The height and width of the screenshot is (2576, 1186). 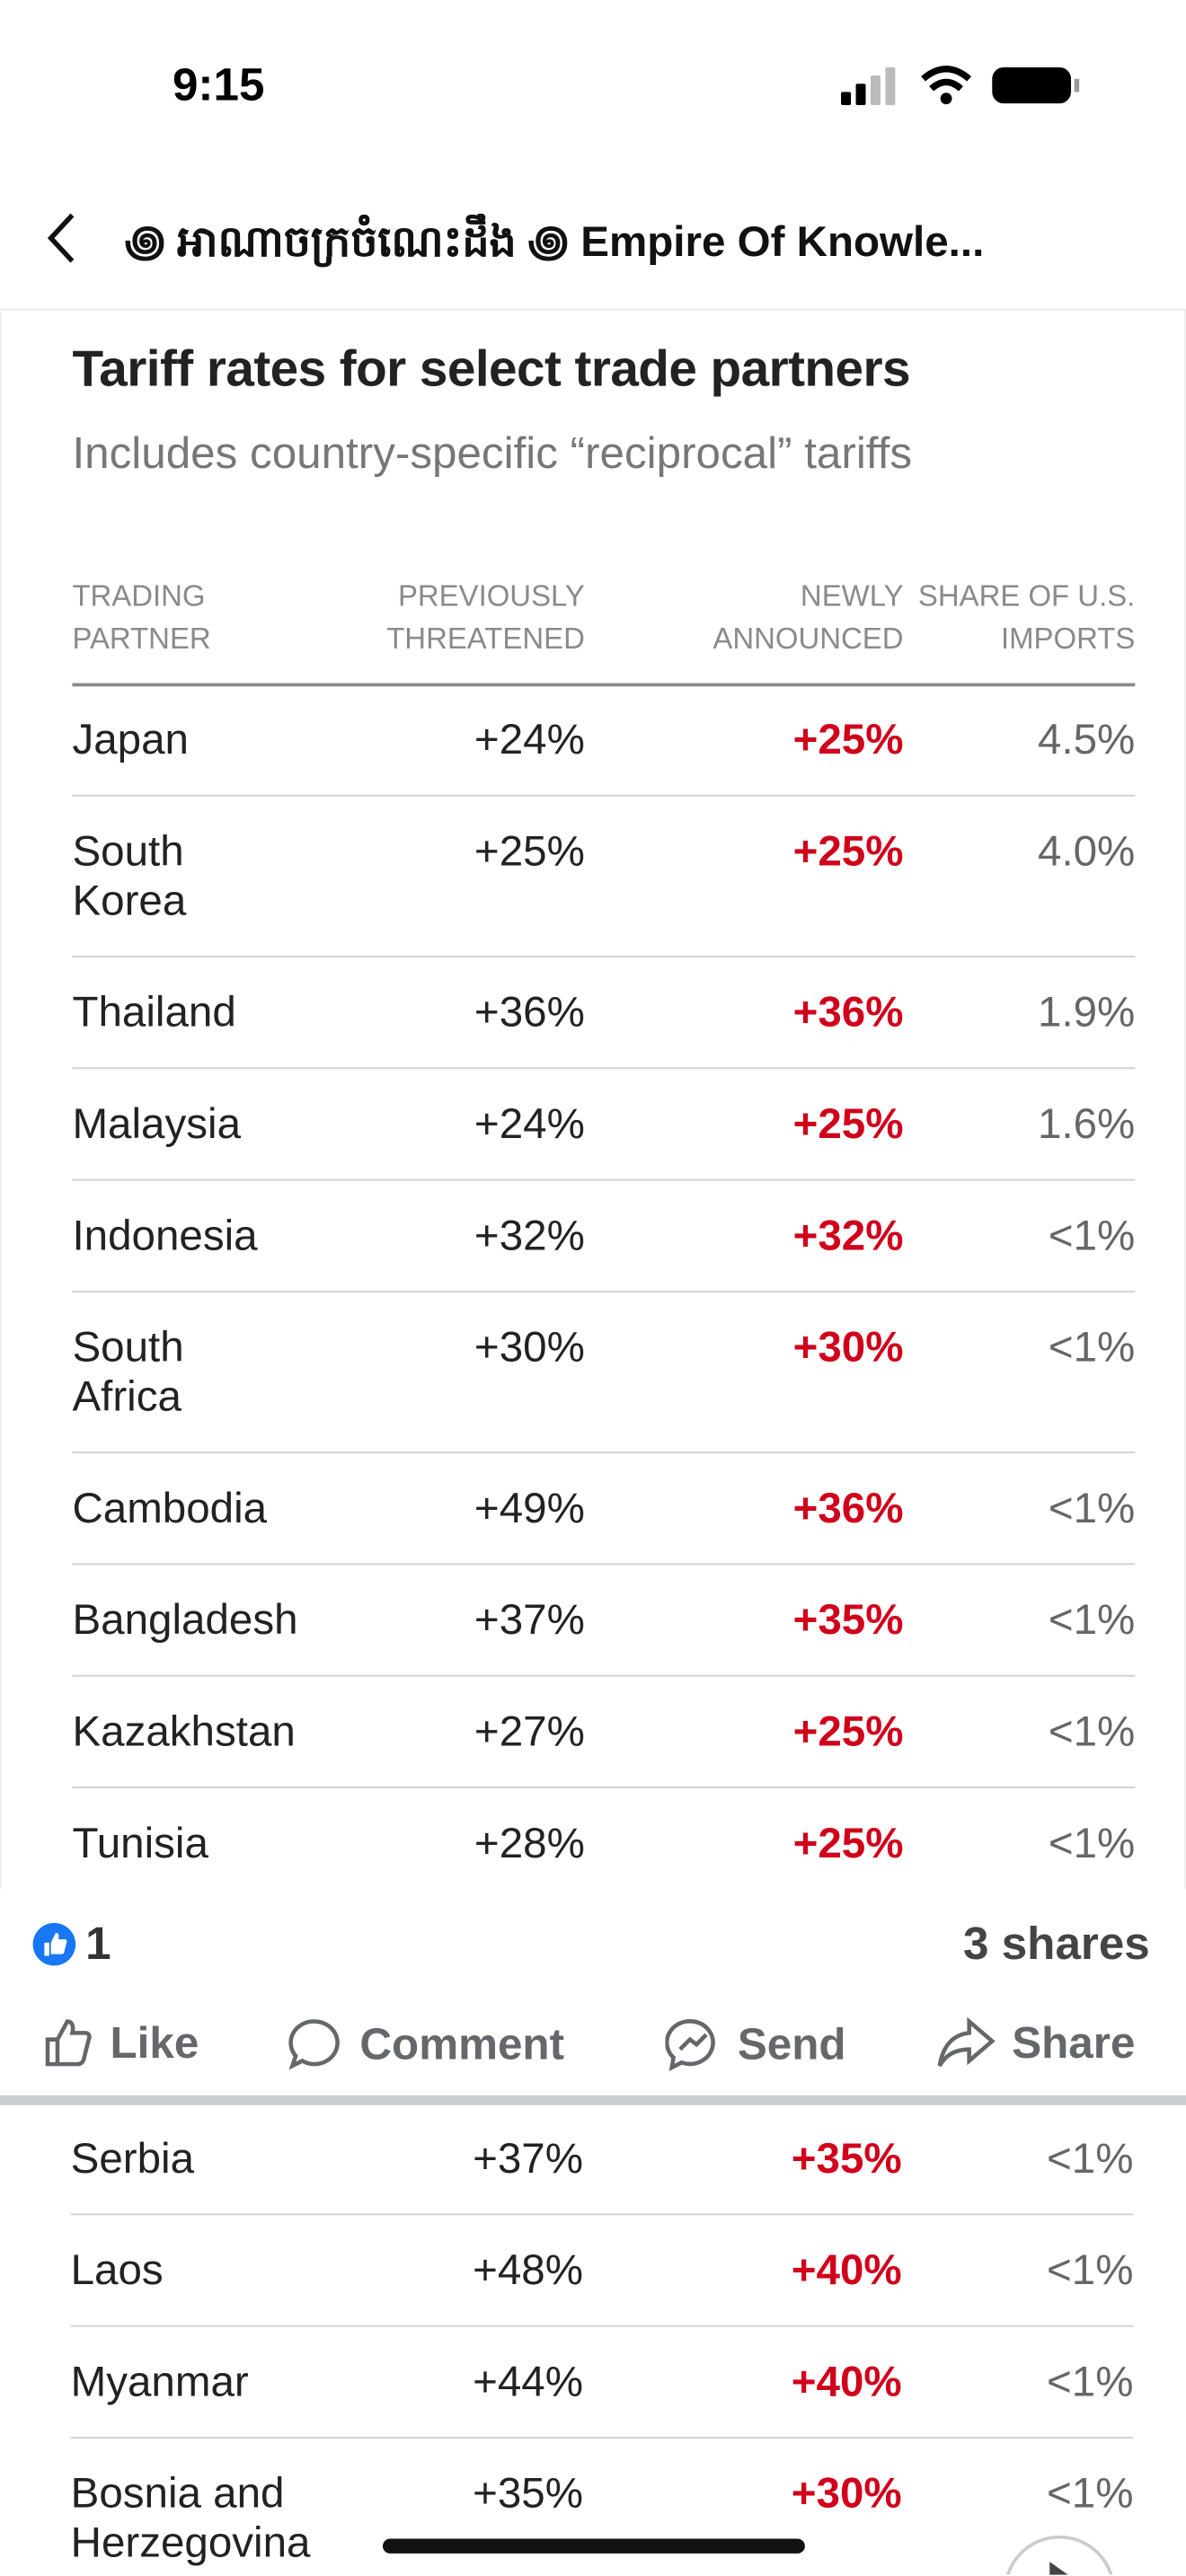 I want to click on table-row: Bangladesh +37% +35% <1%, so click(x=604, y=1621).